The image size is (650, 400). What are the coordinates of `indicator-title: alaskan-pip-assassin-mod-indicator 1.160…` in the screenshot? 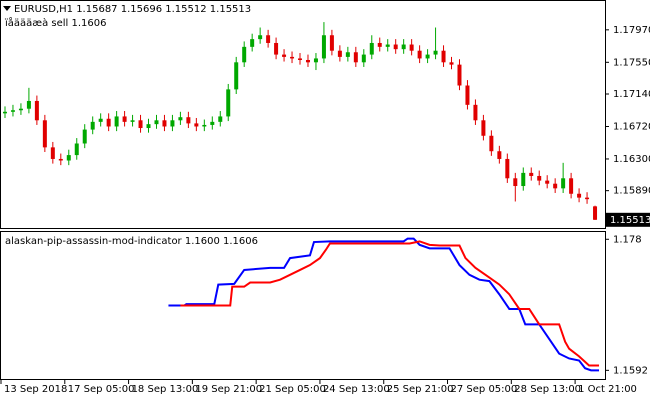 It's located at (131, 241).